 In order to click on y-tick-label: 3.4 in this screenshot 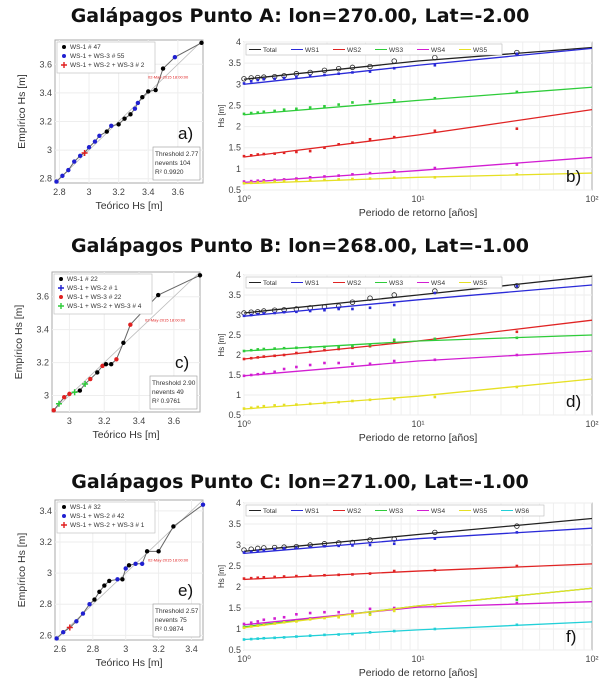, I will do `click(45, 511)`.